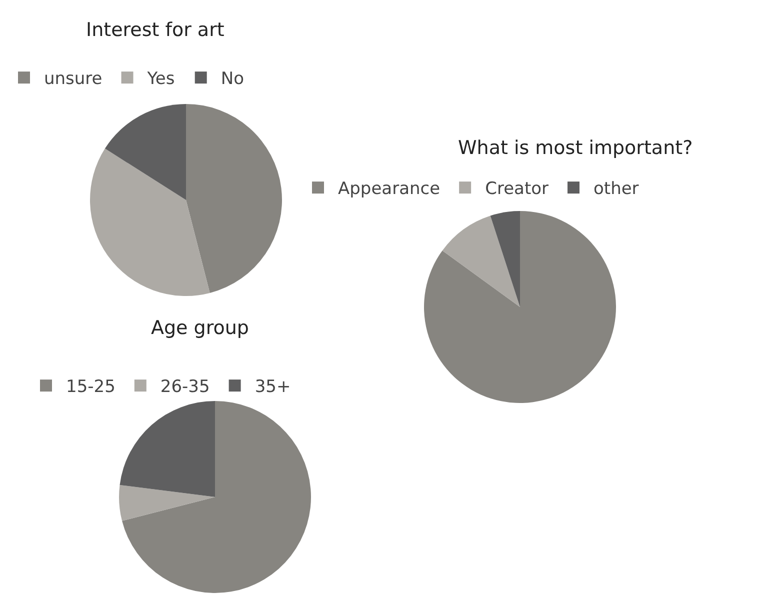 This screenshot has height=594, width=783. I want to click on legend-label: Appearance, so click(389, 189).